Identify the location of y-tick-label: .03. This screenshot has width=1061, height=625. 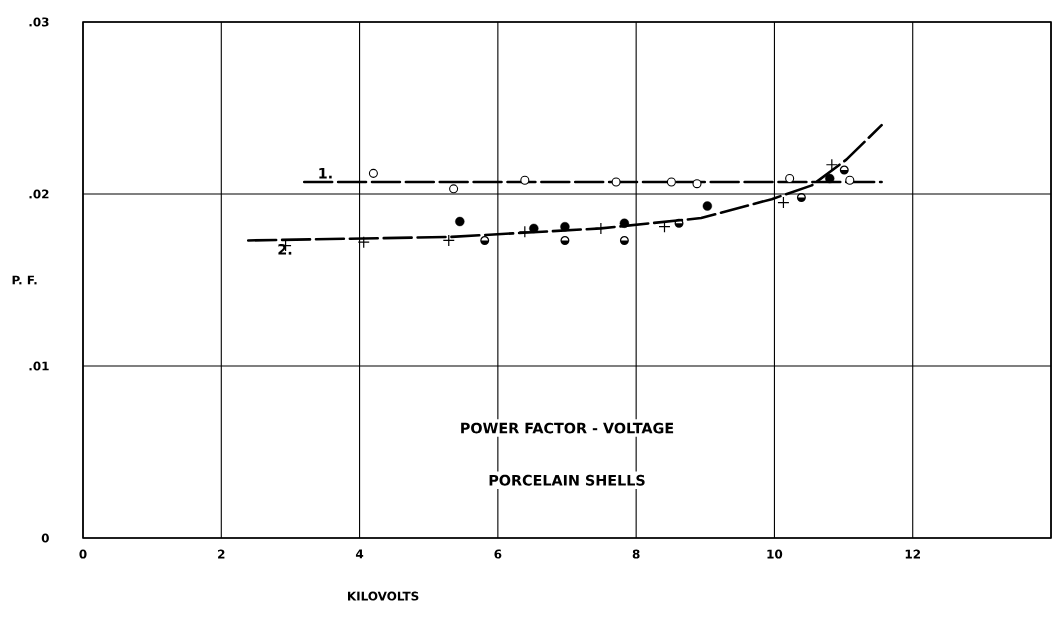
(39, 22).